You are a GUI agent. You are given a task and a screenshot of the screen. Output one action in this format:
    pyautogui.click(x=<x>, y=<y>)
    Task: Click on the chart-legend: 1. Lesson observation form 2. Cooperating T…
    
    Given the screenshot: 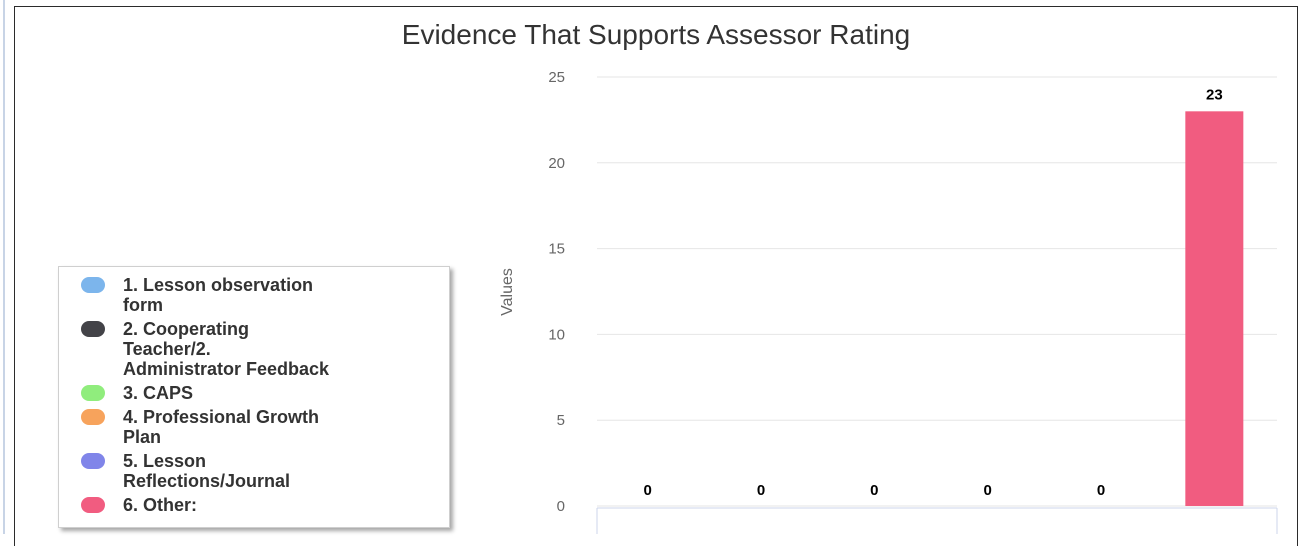 What is the action you would take?
    pyautogui.click(x=254, y=397)
    